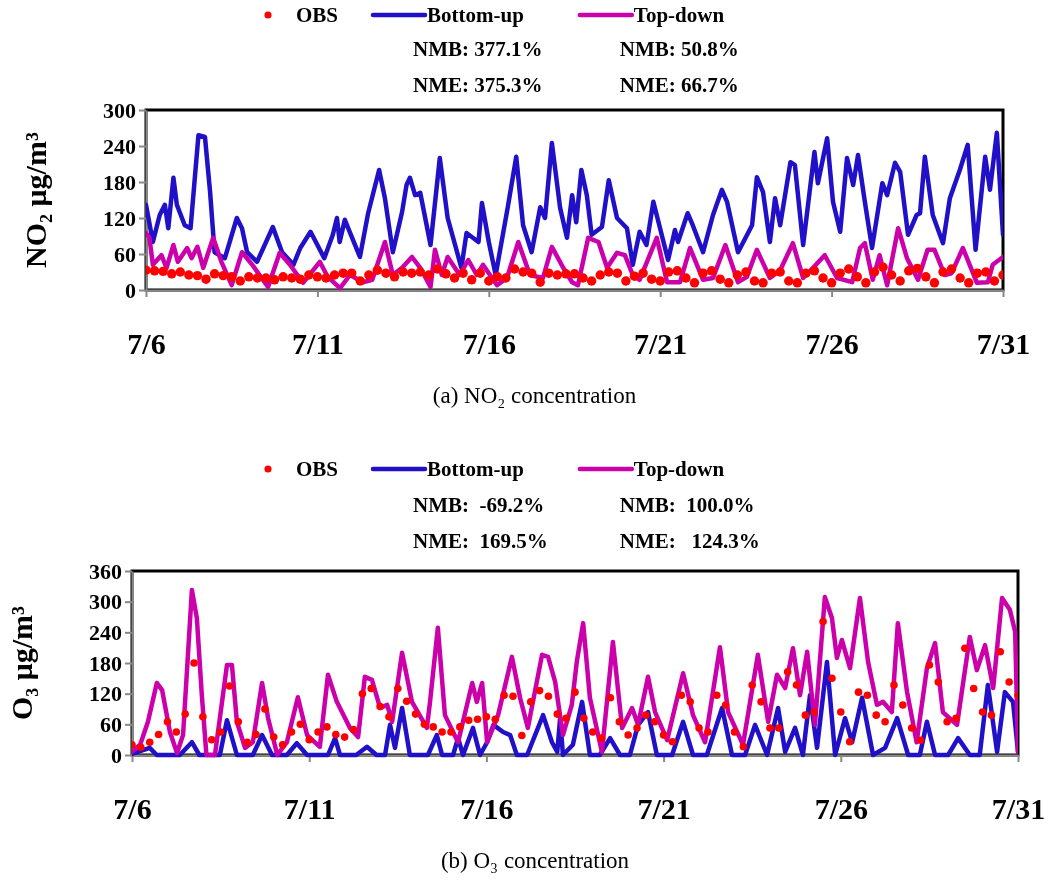 The image size is (1051, 884). I want to click on y-axis-title: NO₂ μg/m³, so click(35, 200).